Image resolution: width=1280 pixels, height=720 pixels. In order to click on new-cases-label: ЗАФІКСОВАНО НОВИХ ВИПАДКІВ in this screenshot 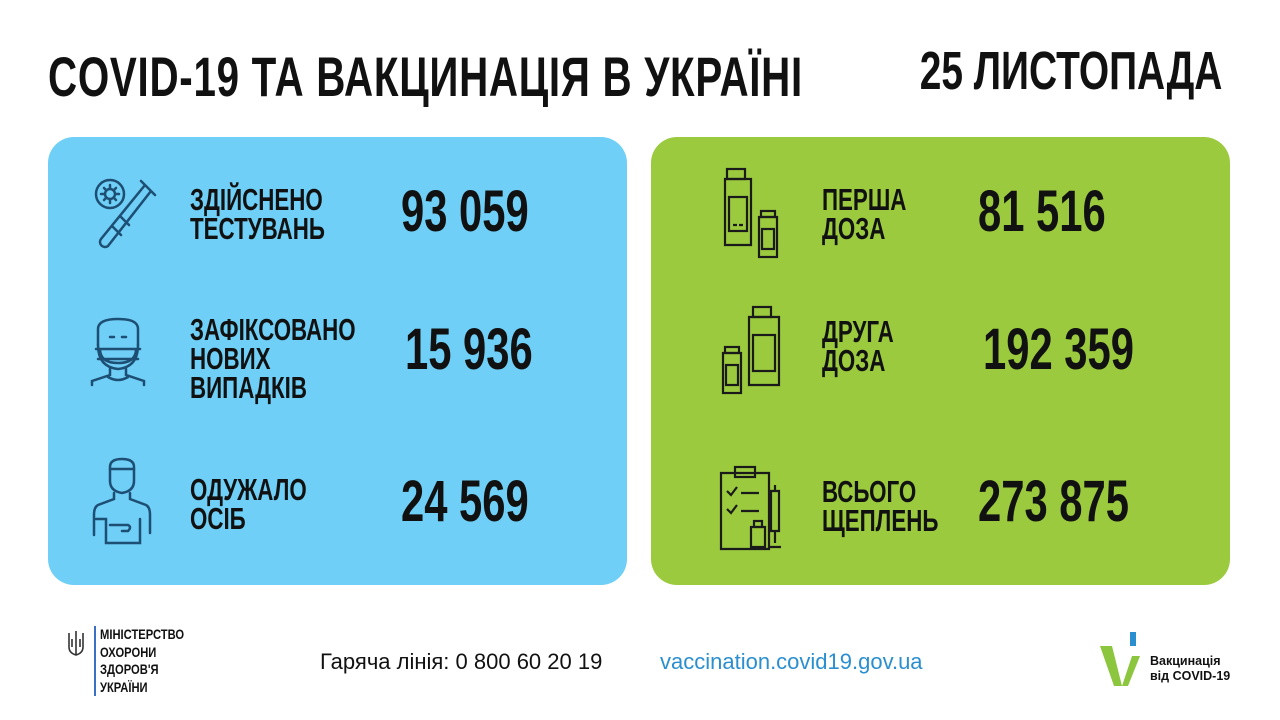, I will do `click(273, 358)`.